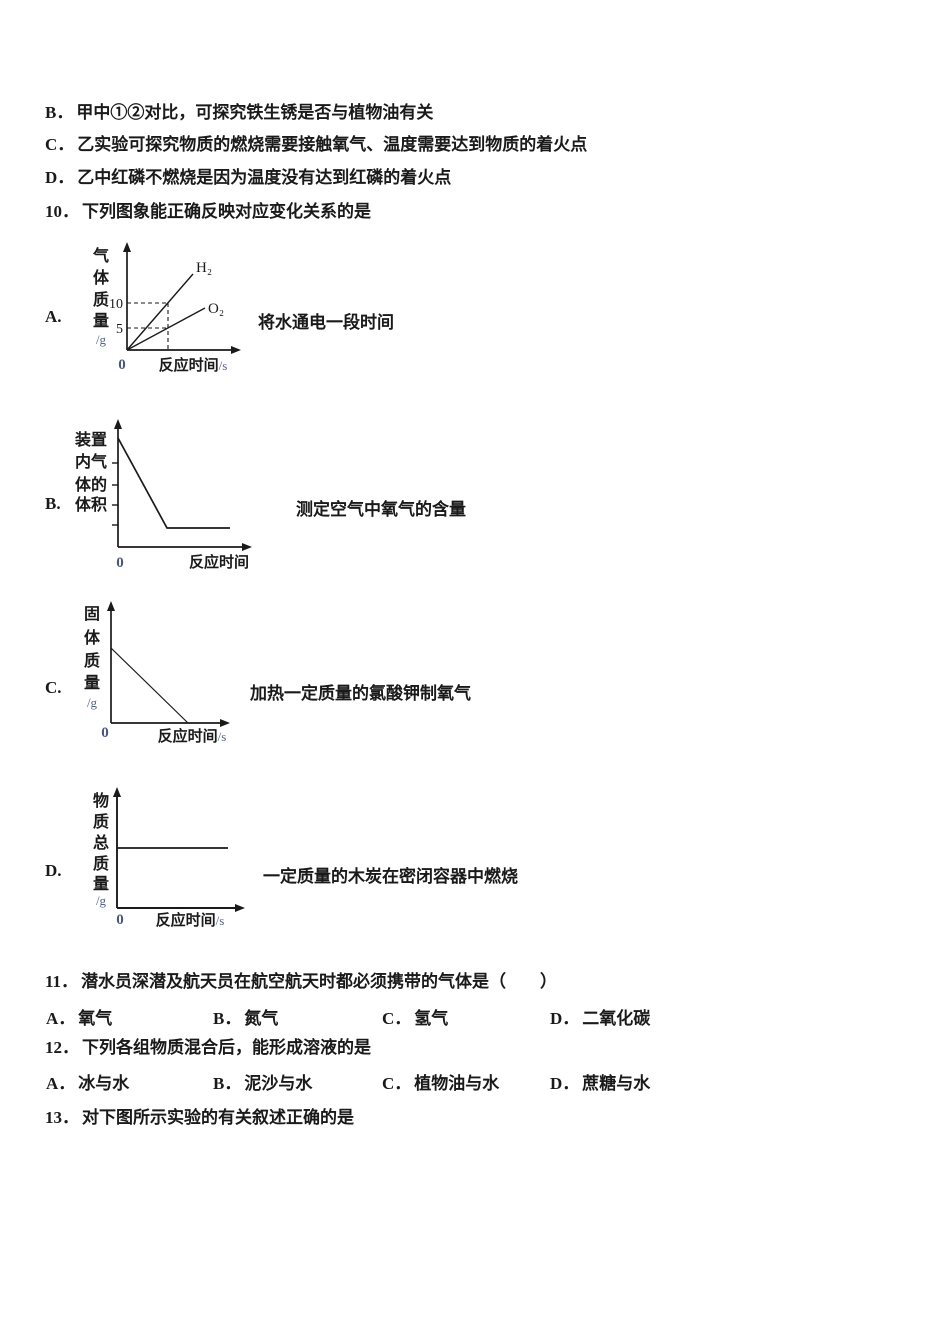 The width and height of the screenshot is (950, 1344). I want to click on graph-b-option-letter: B., so click(53, 503).